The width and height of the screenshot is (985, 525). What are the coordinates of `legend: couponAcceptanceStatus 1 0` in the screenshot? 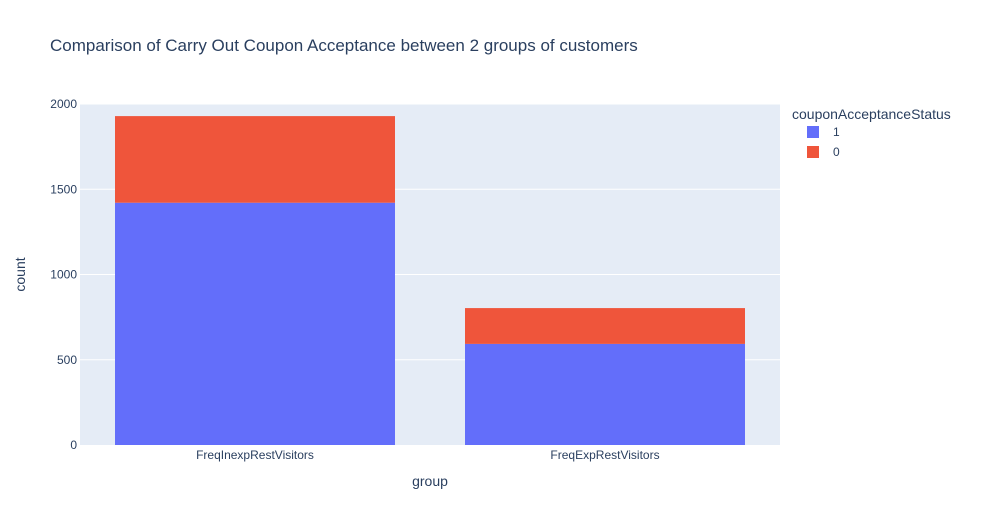 It's located at (871, 132).